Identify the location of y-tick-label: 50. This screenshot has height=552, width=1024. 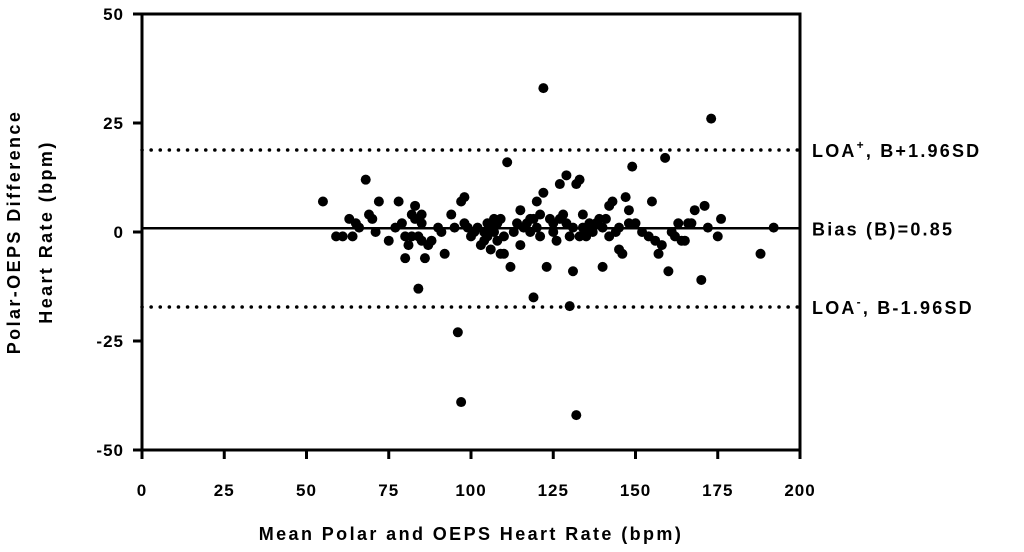
(113, 14).